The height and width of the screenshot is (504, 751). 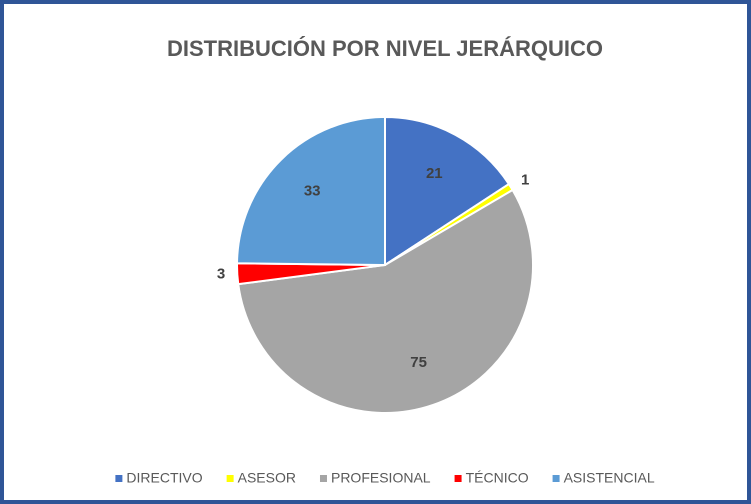 I want to click on data-label: 3, so click(x=221, y=273).